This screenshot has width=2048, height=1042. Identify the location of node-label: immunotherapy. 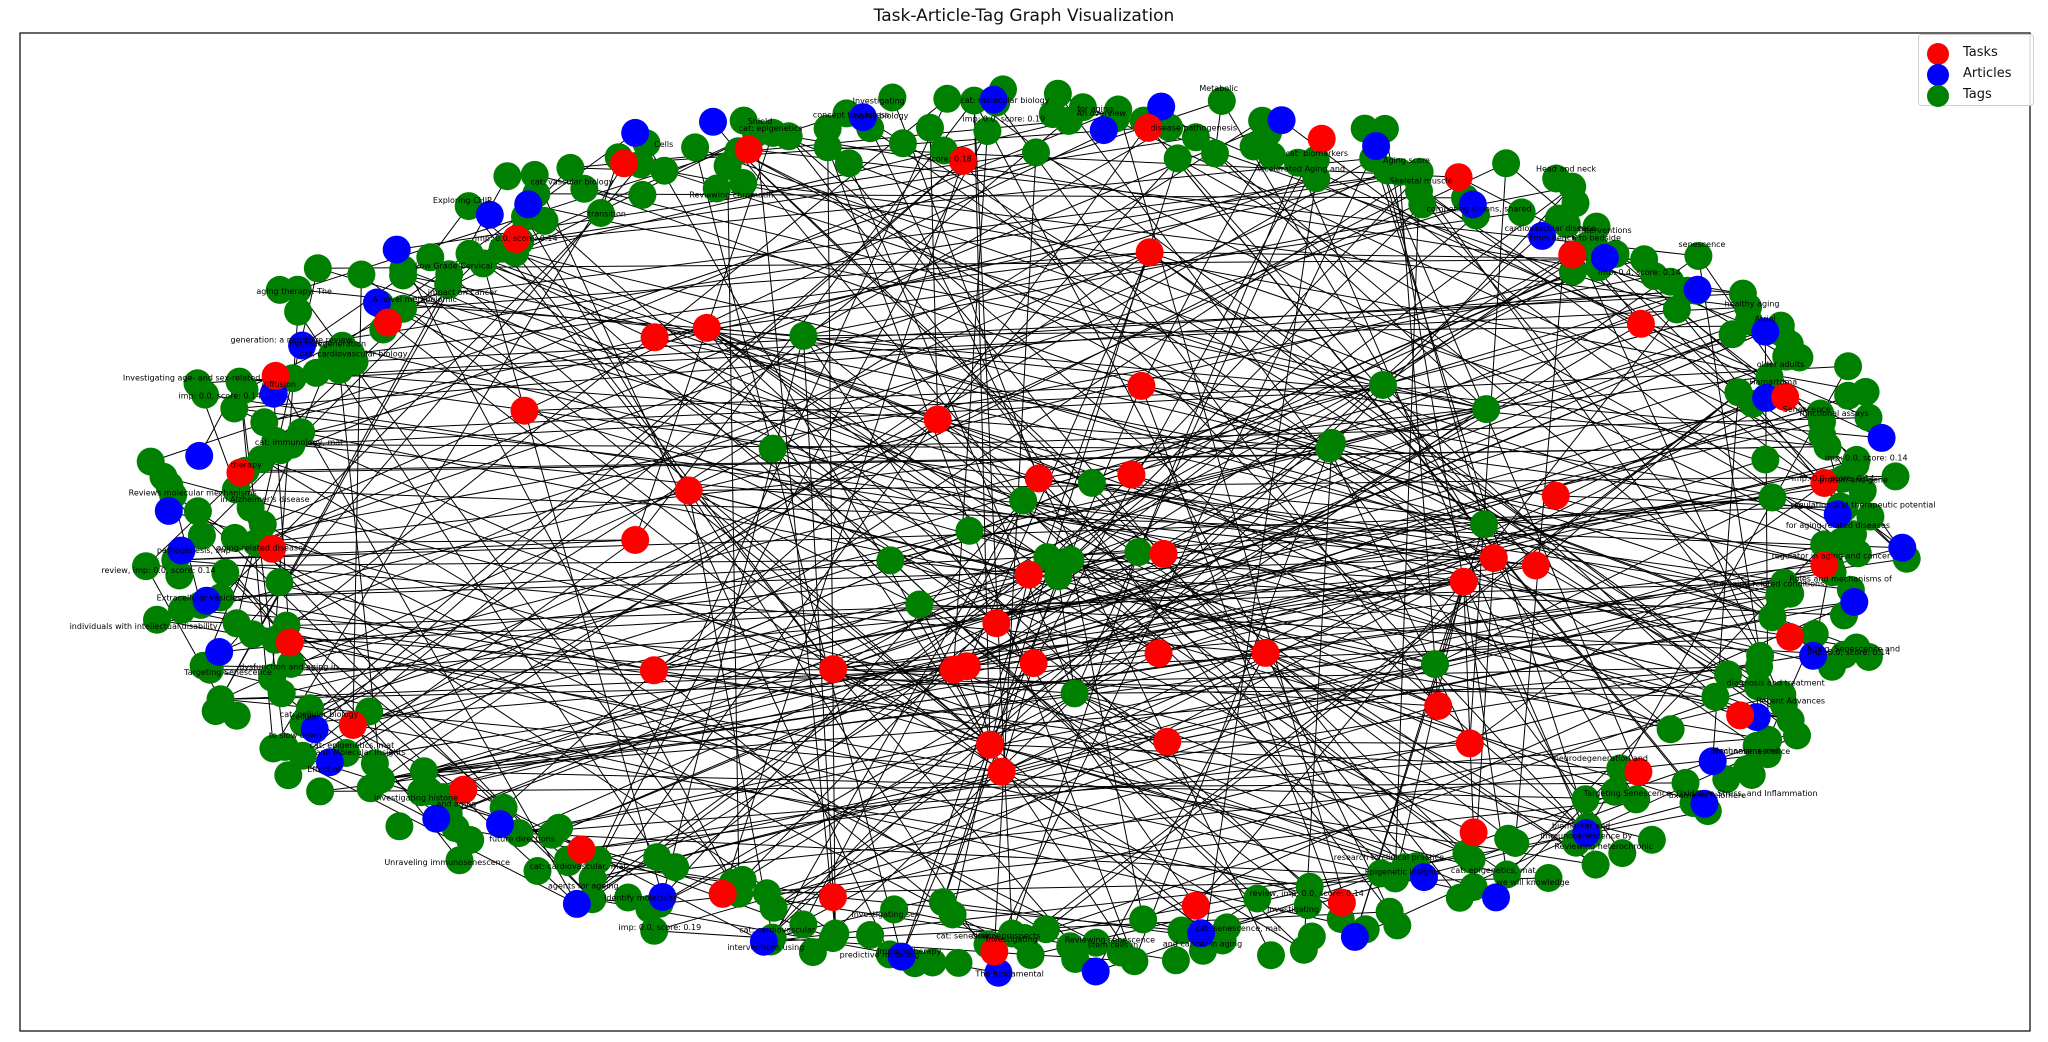
(909, 951).